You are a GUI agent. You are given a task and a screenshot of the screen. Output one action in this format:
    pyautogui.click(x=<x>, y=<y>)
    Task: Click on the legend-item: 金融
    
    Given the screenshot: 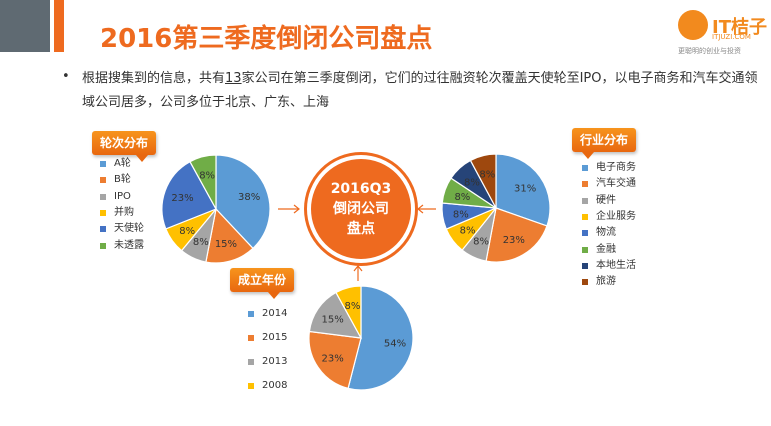 What is the action you would take?
    pyautogui.click(x=609, y=249)
    